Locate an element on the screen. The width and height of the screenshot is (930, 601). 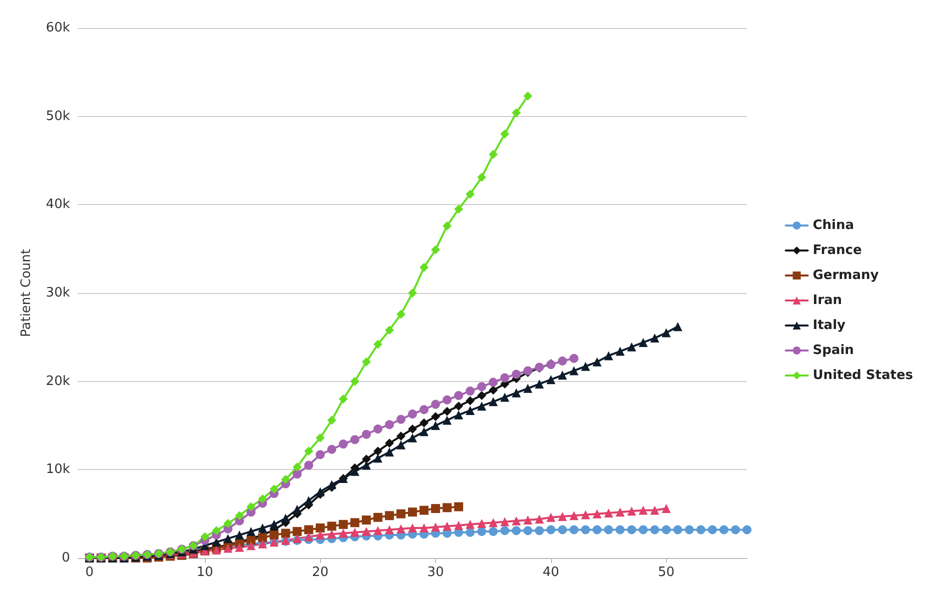
x-tick-label: 50 is located at coordinates (666, 572).